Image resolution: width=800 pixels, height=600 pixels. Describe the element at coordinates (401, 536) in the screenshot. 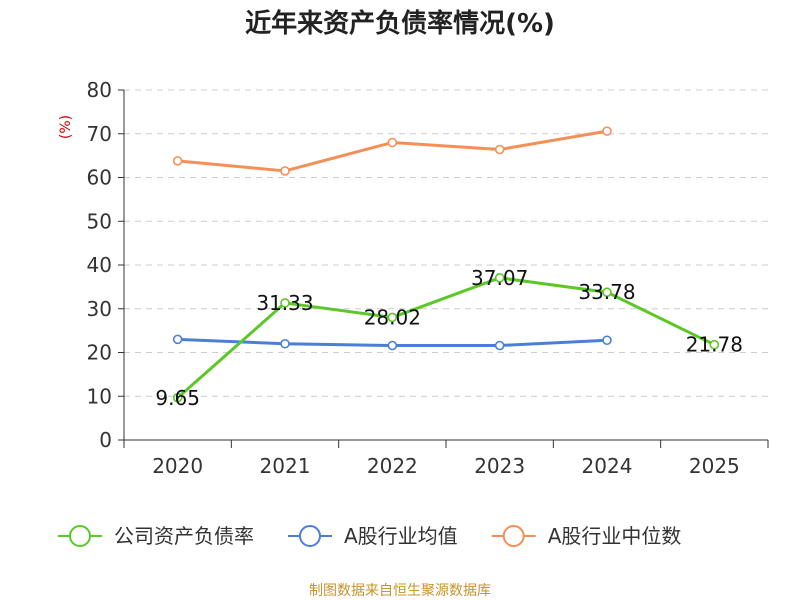

I see `legend-label: A股行业均值` at that location.